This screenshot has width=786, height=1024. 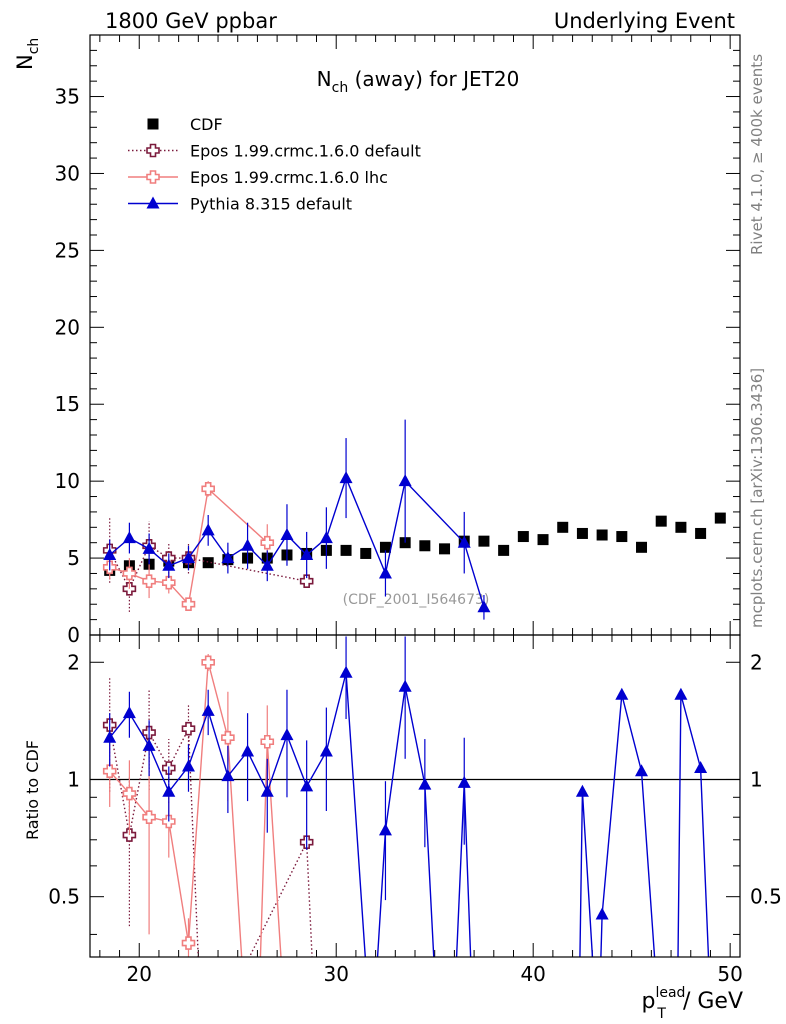 I want to click on series-pythia-8-315-default, so click(x=297, y=519).